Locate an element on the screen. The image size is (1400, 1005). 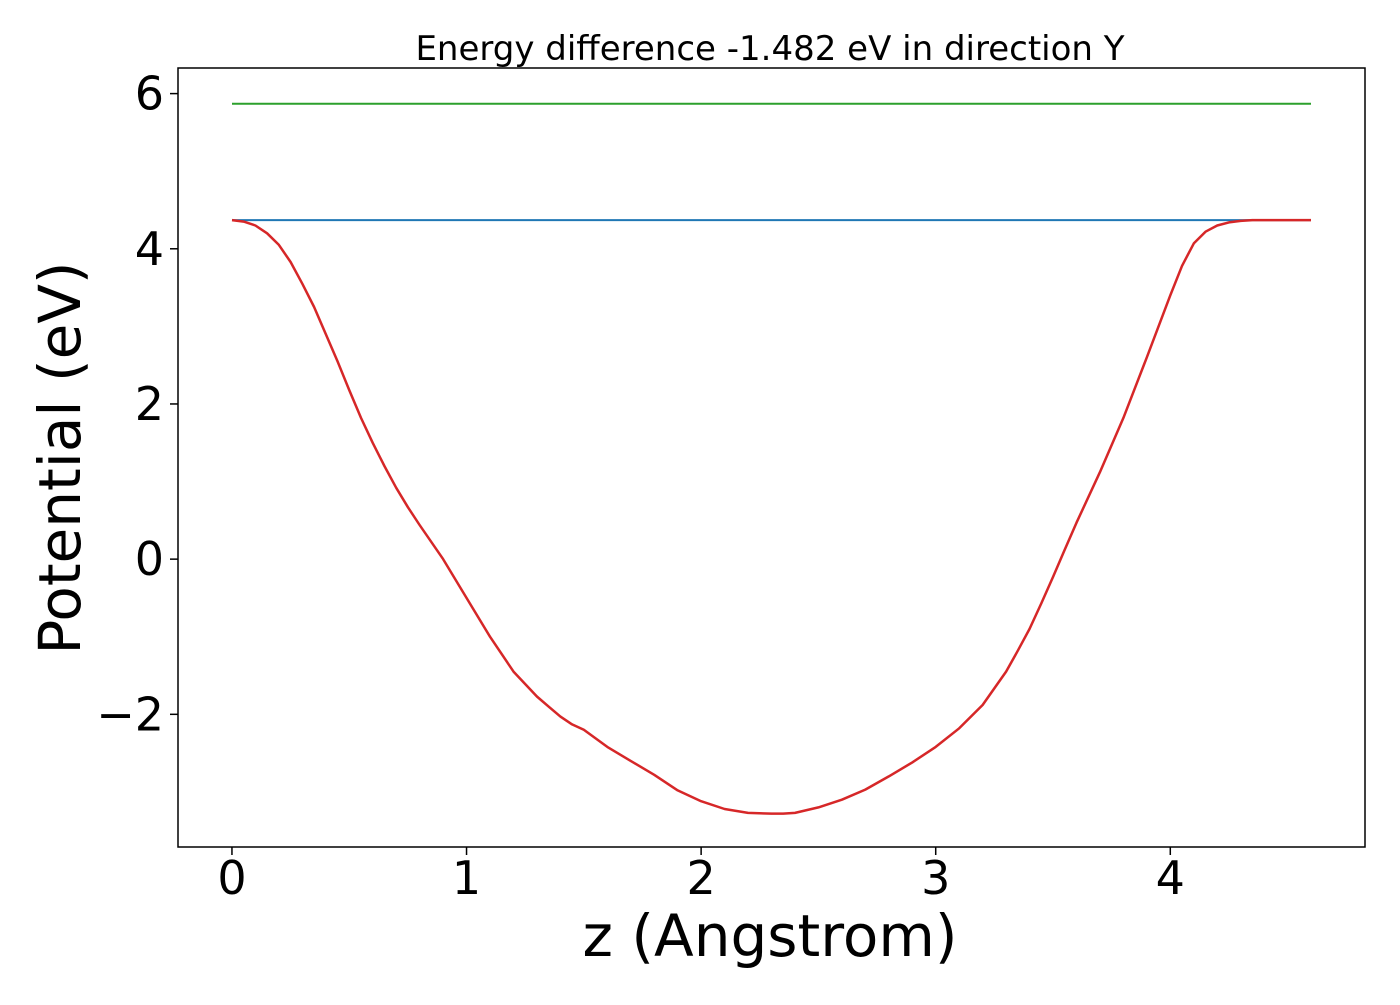
y-tick-label: −2 is located at coordinates (130, 714).